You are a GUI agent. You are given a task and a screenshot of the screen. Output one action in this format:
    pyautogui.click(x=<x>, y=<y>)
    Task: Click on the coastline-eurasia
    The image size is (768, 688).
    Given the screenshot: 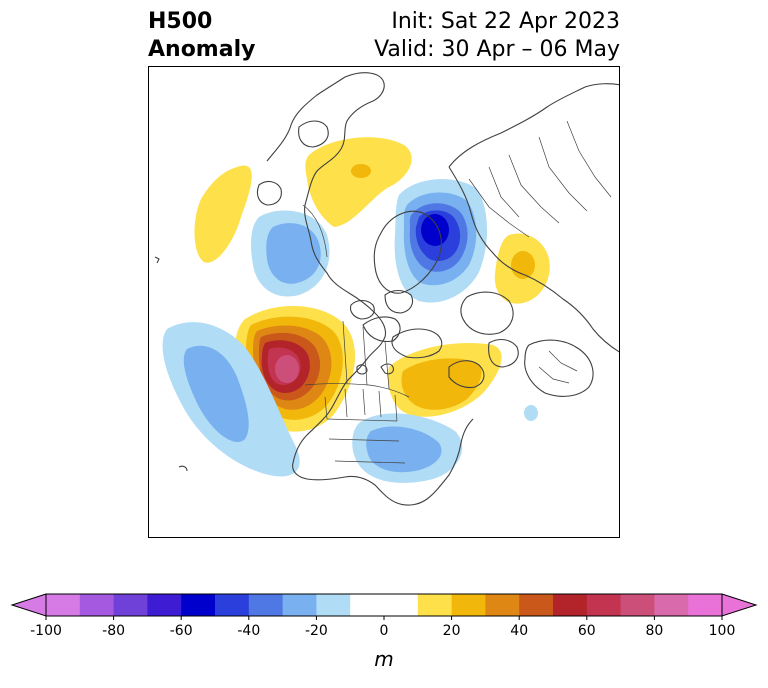 What is the action you would take?
    pyautogui.click(x=533, y=218)
    